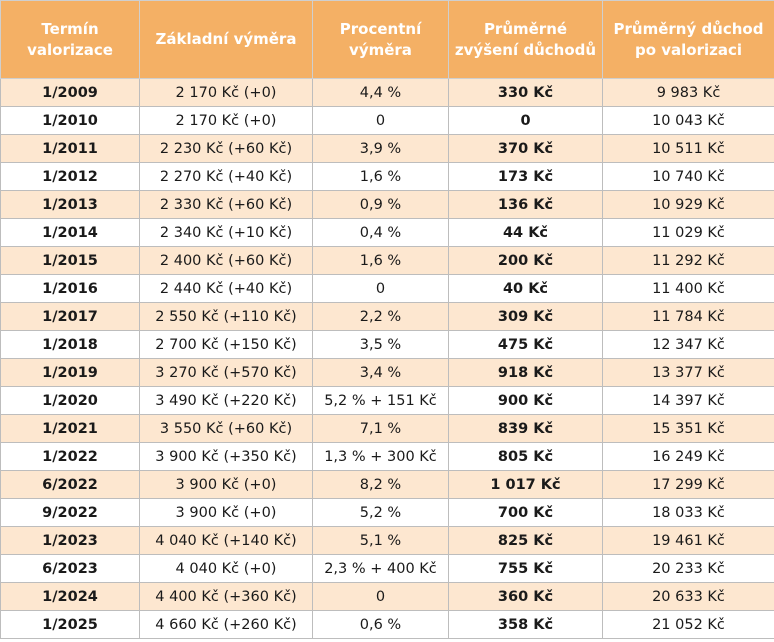 The width and height of the screenshot is (774, 642). What do you see at coordinates (387, 288) in the screenshot?
I see `table-row: 1/2016 2 440 Kč (+40 Kč) 0 40 Kč 11 400 Kč` at bounding box center [387, 288].